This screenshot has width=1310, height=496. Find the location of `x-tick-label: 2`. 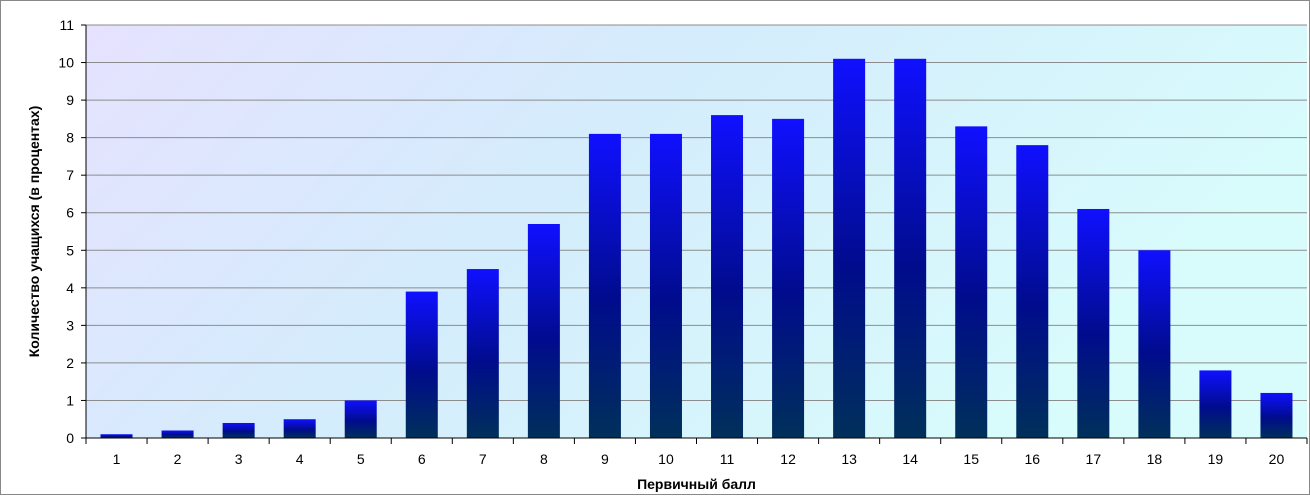

x-tick-label: 2 is located at coordinates (178, 459).